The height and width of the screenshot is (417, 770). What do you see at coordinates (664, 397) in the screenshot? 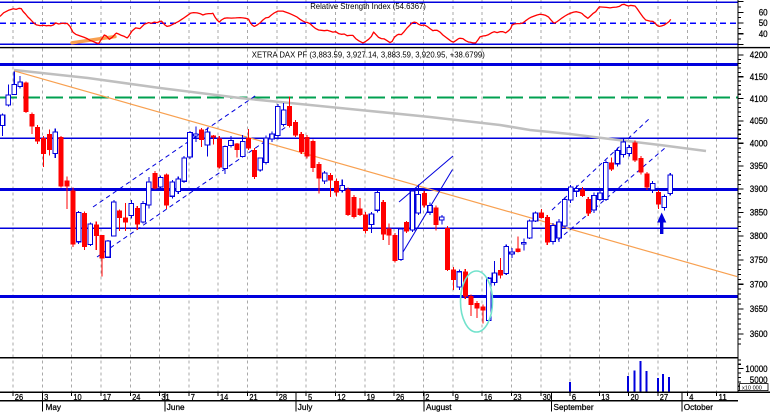
I see `svg-text: 27` at bounding box center [664, 397].